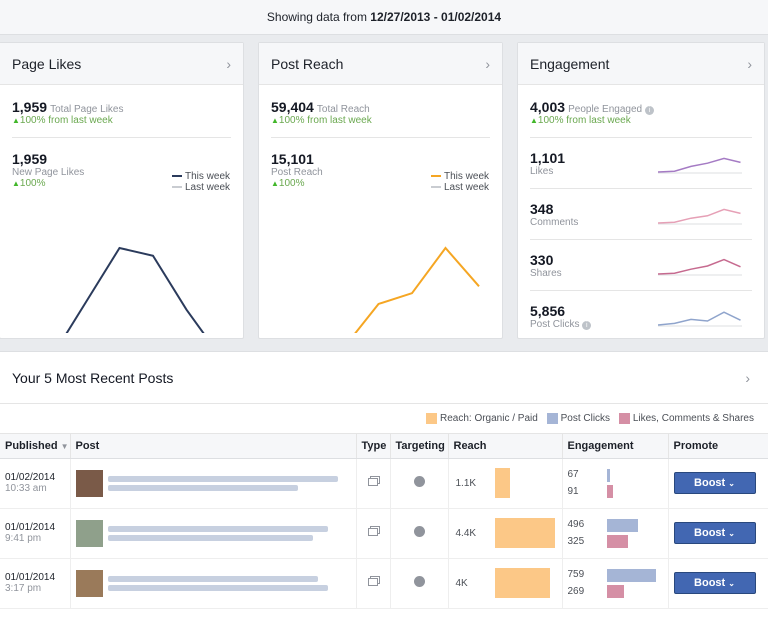 The height and width of the screenshot is (617, 768). Describe the element at coordinates (542, 209) in the screenshot. I see `engagement-metric-value: 348` at that location.